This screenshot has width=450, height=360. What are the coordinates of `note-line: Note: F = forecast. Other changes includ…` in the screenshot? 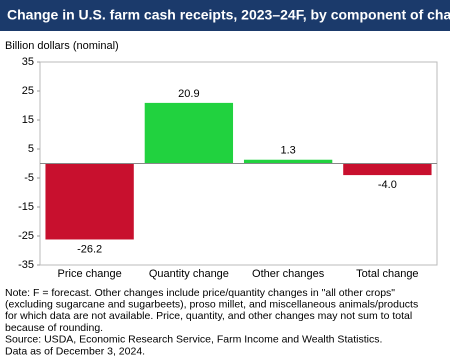 It's located at (200, 293).